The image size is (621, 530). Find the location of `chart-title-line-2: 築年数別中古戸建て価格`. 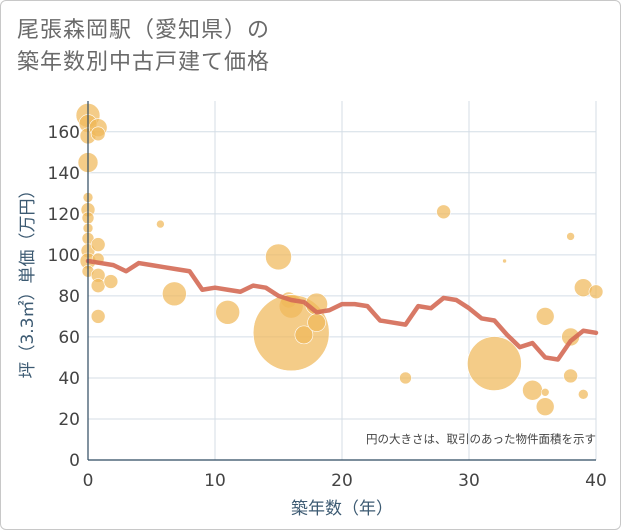

chart-title-line-2: 築年数別中古戸建て価格 is located at coordinates (144, 62).